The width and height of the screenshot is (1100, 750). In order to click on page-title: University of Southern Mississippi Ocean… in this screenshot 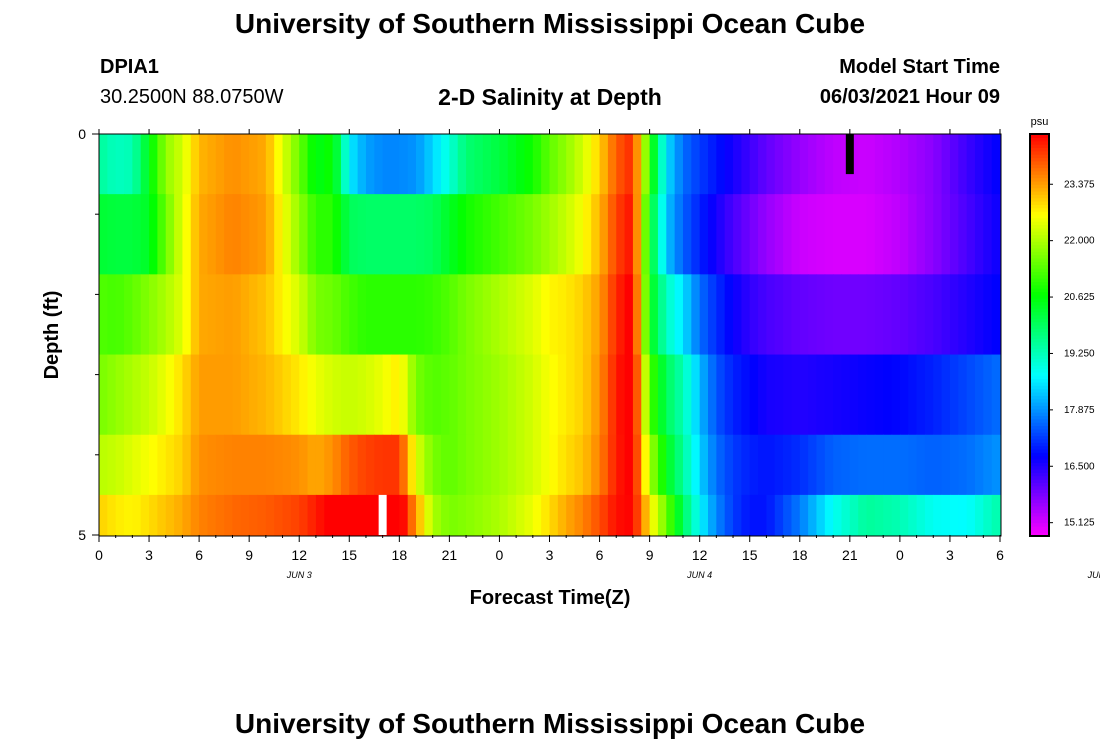, I will do `click(550, 23)`.